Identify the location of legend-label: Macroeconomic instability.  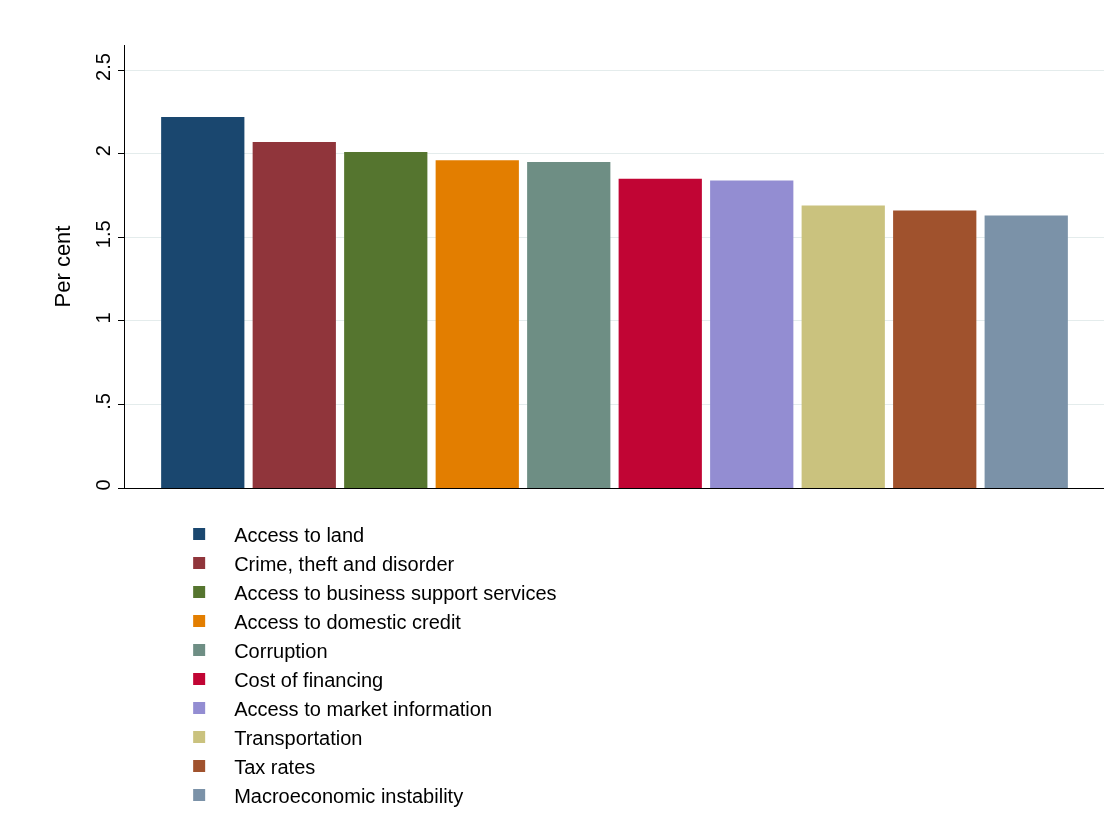
(349, 795).